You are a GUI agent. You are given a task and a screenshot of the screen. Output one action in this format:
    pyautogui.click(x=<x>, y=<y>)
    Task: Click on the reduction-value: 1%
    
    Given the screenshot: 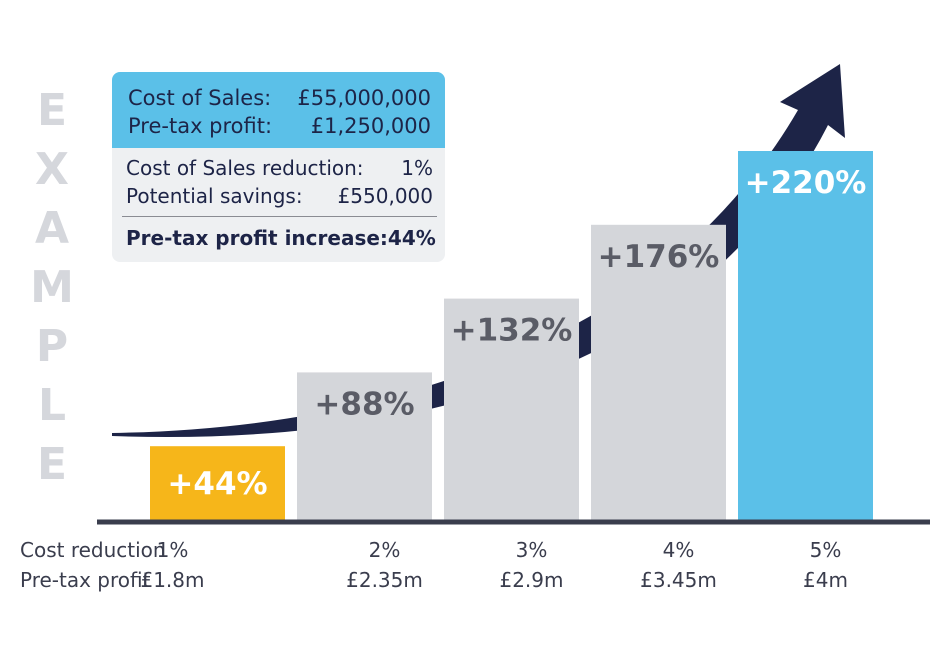 What is the action you would take?
    pyautogui.click(x=417, y=168)
    